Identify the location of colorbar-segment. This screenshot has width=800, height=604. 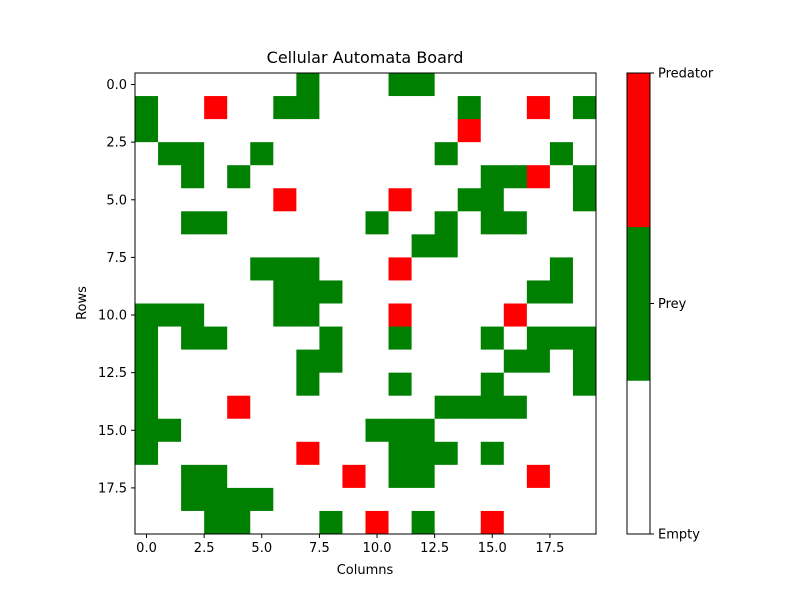
(638, 150).